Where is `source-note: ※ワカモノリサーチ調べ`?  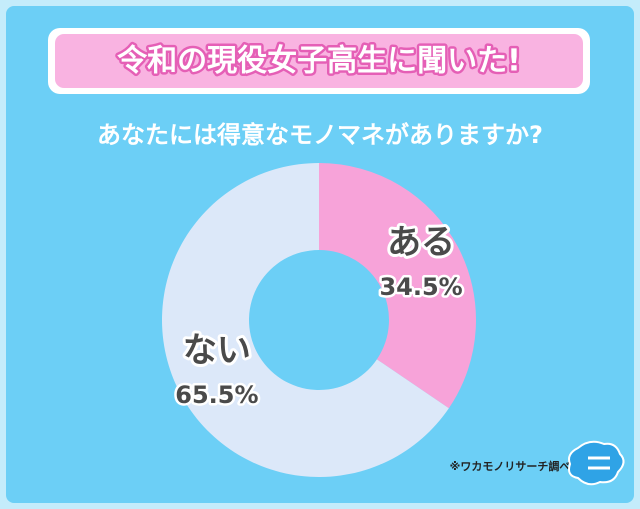
source-note: ※ワカモノリサーチ調べ is located at coordinates (510, 466).